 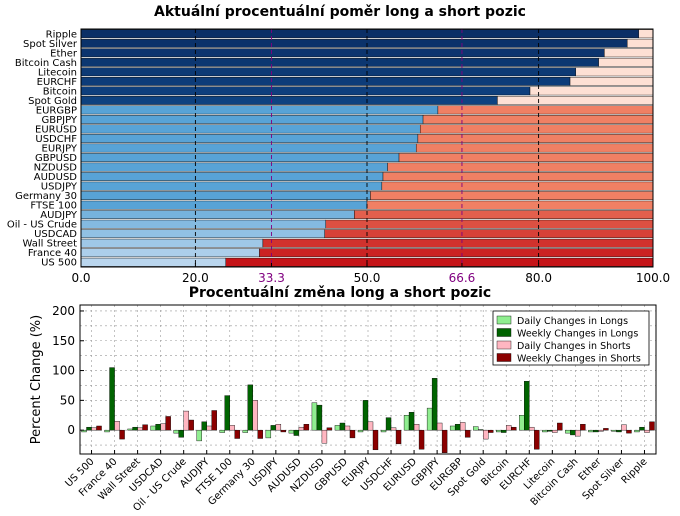 What do you see at coordinates (63, 311) in the screenshot?
I see `y-tick-label: 200` at bounding box center [63, 311].